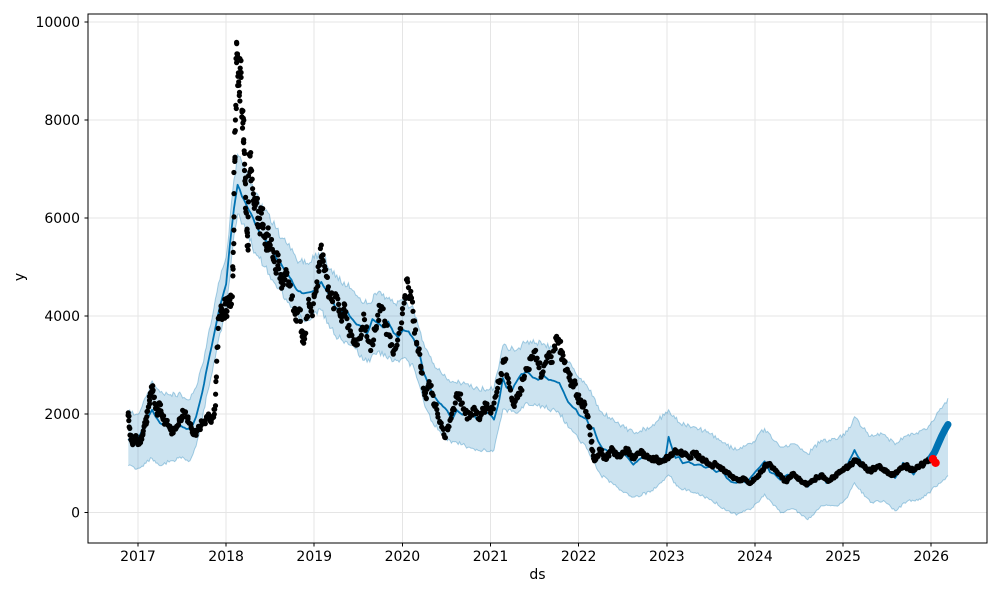 This screenshot has width=1000, height=600. What do you see at coordinates (667, 557) in the screenshot?
I see `x-tick-label: 2023` at bounding box center [667, 557].